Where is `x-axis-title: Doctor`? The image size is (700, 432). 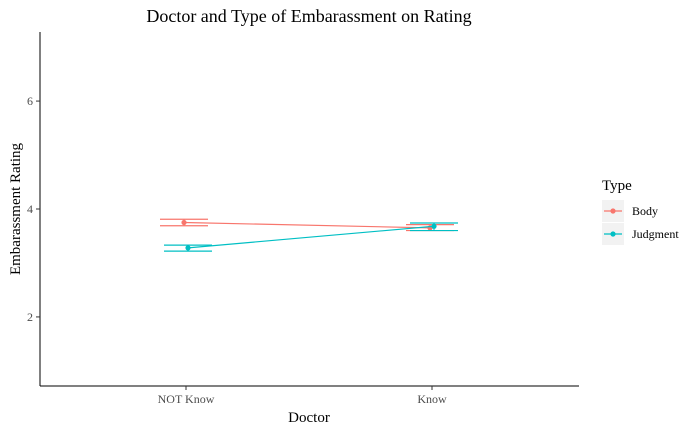
x-axis-title: Doctor is located at coordinates (309, 418).